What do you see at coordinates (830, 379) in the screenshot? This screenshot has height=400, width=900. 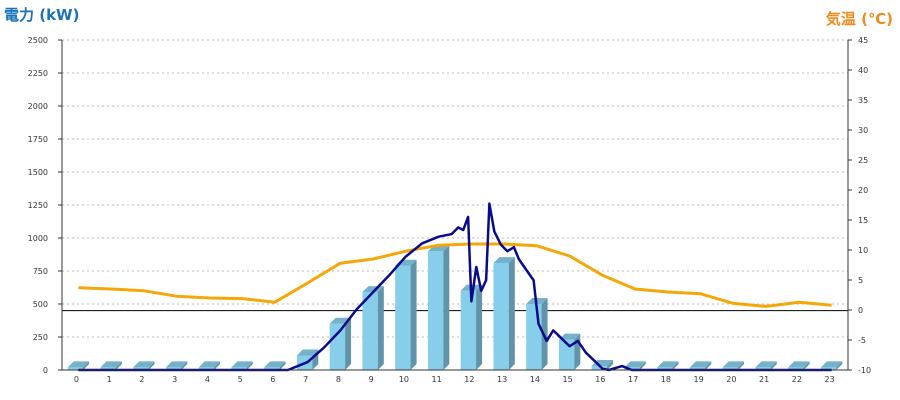 I see `x-tick-label: 23` at bounding box center [830, 379].